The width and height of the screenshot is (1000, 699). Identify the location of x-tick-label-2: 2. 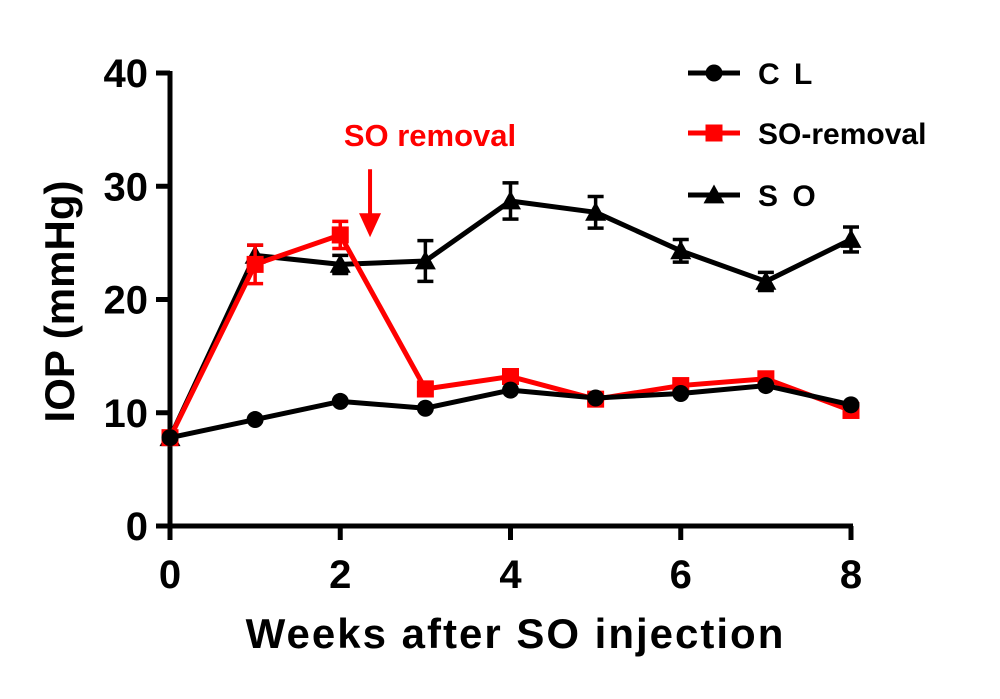
(340, 575).